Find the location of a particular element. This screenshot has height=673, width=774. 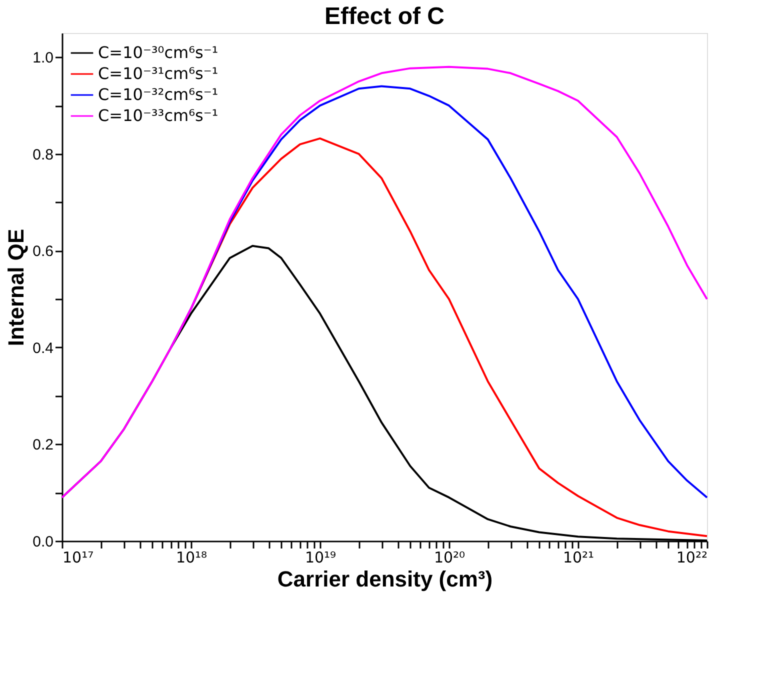

x-axis-title: Carrier density (cm³) is located at coordinates (385, 579).